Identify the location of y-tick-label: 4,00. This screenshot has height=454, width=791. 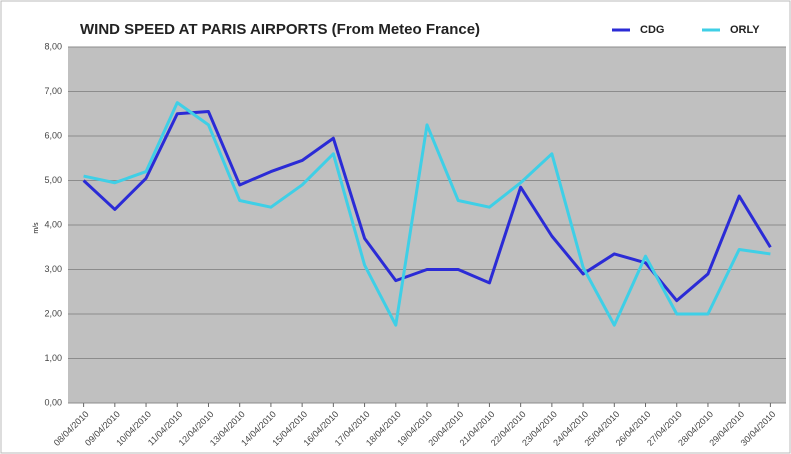
(53, 224).